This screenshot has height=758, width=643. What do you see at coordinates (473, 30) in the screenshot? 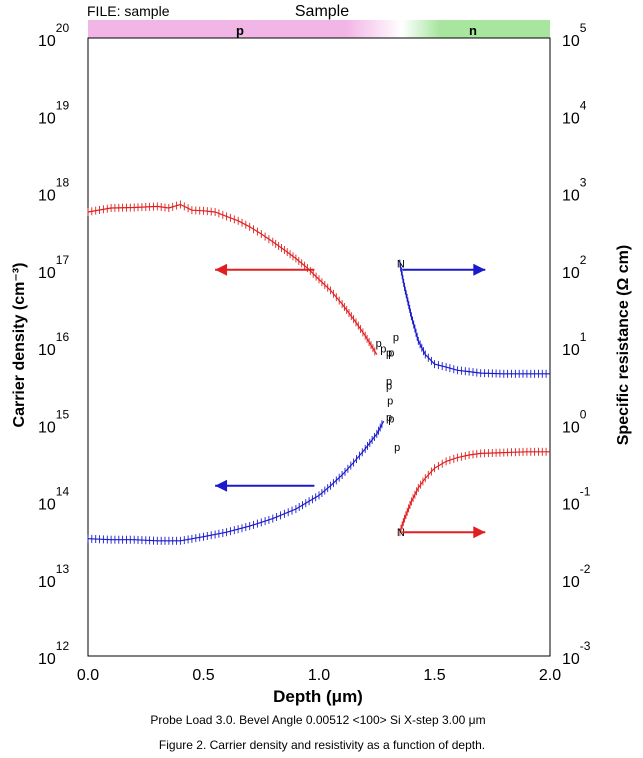
I see `region-label-n: n` at bounding box center [473, 30].